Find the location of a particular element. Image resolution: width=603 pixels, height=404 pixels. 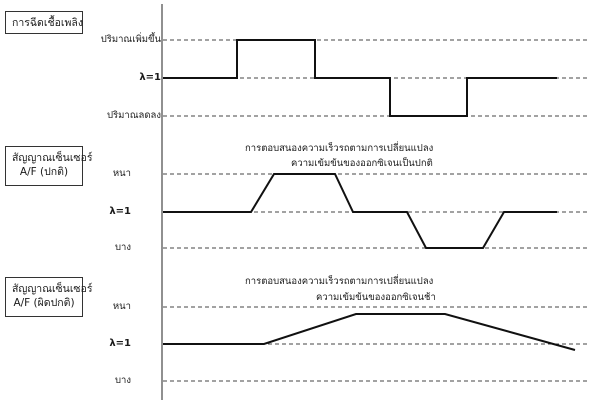

af-sensor-abnormal-box: สัญญาณเซ็นเซอร์ A/F (ผิดปกติ) is located at coordinates (49, 297).